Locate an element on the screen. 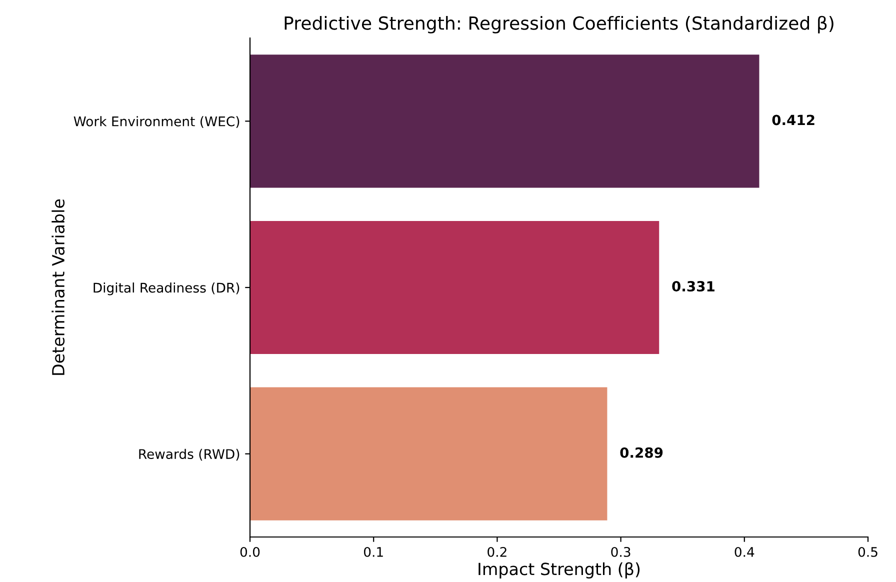 The width and height of the screenshot is (896, 582). x-tick-label: 0.4 is located at coordinates (744, 551).